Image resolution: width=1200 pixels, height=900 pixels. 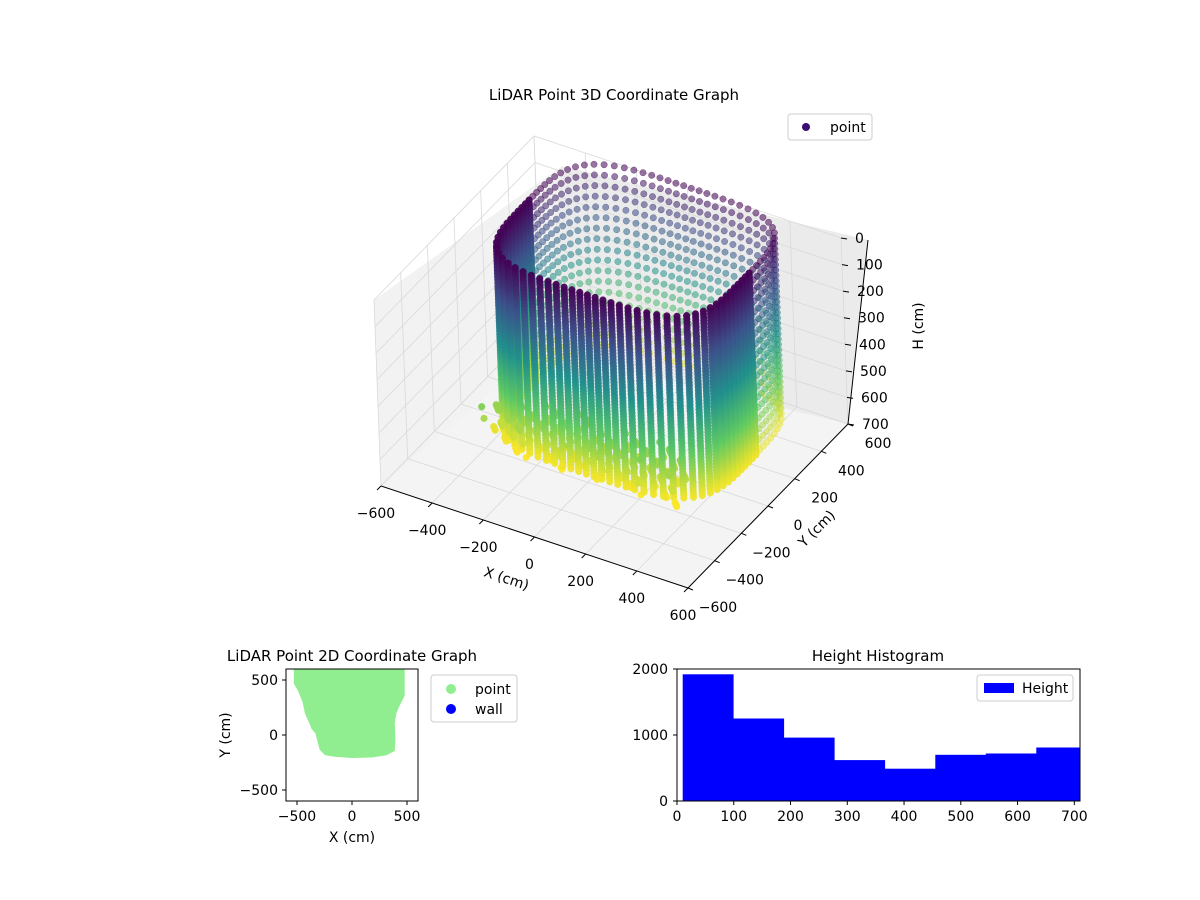 I want to click on h-tick-label-3d: 0, so click(x=859, y=239).